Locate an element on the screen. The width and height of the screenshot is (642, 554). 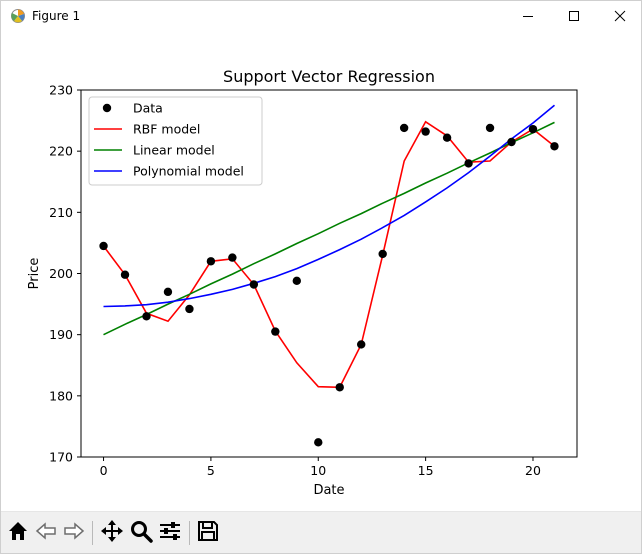
maximize-button is located at coordinates (574, 16).